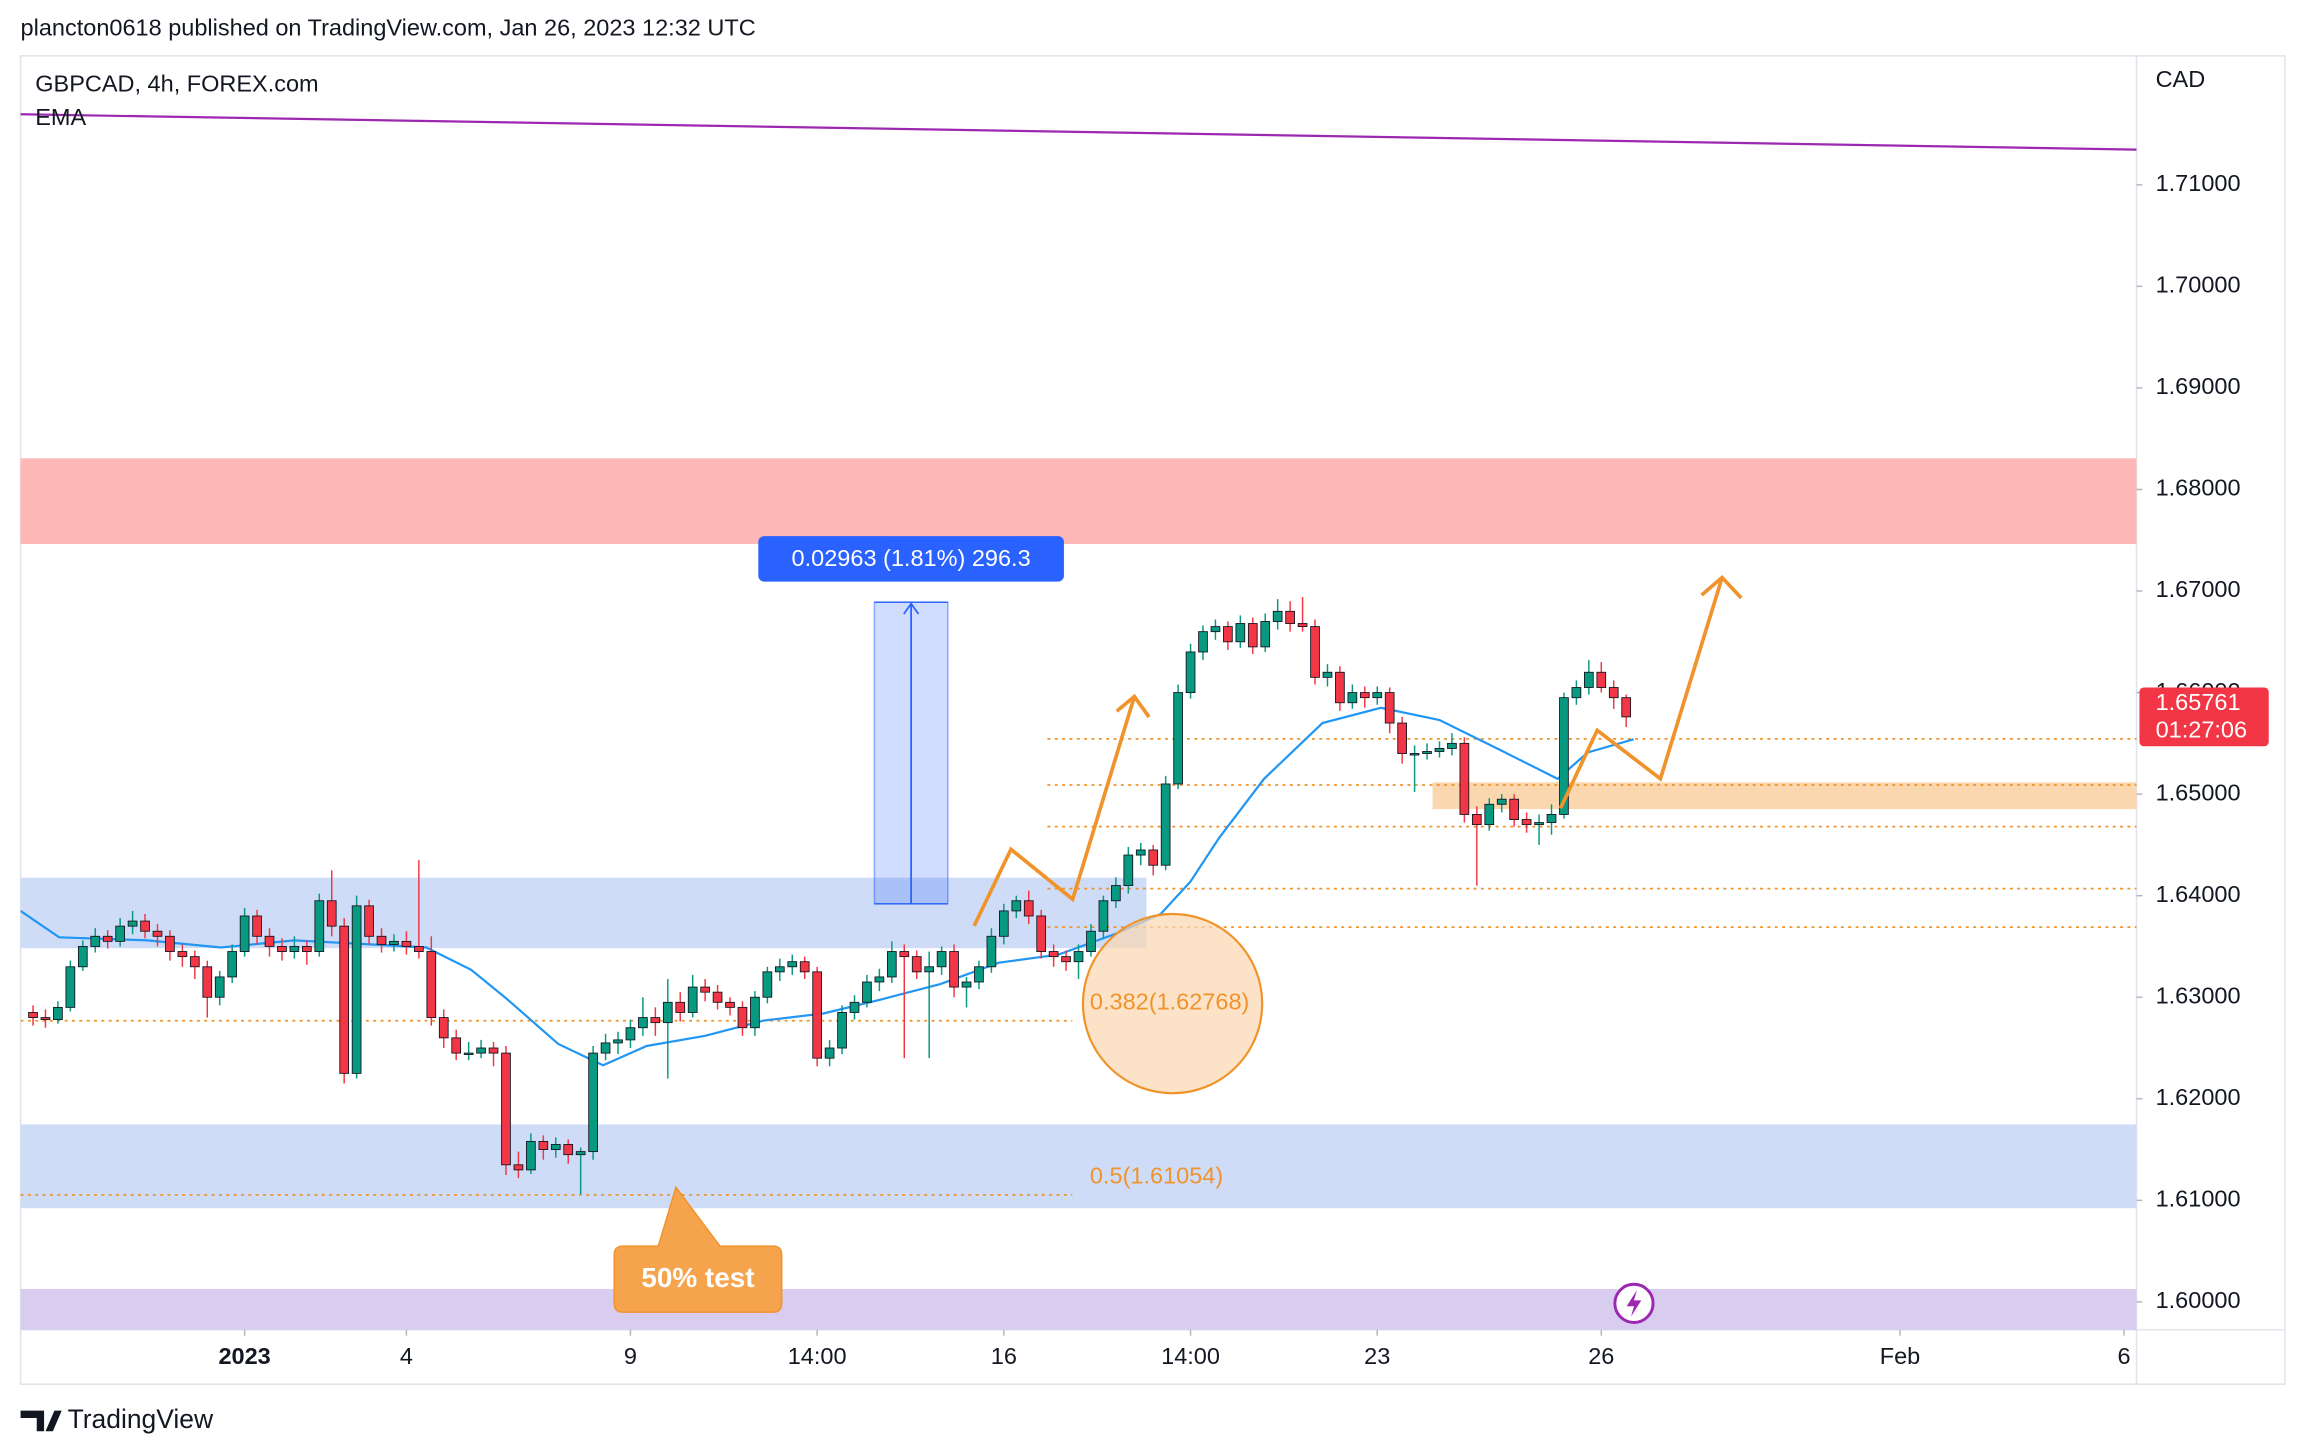 This screenshot has height=1454, width=2304. I want to click on y-tick-label: 1.64000, so click(2198, 894).